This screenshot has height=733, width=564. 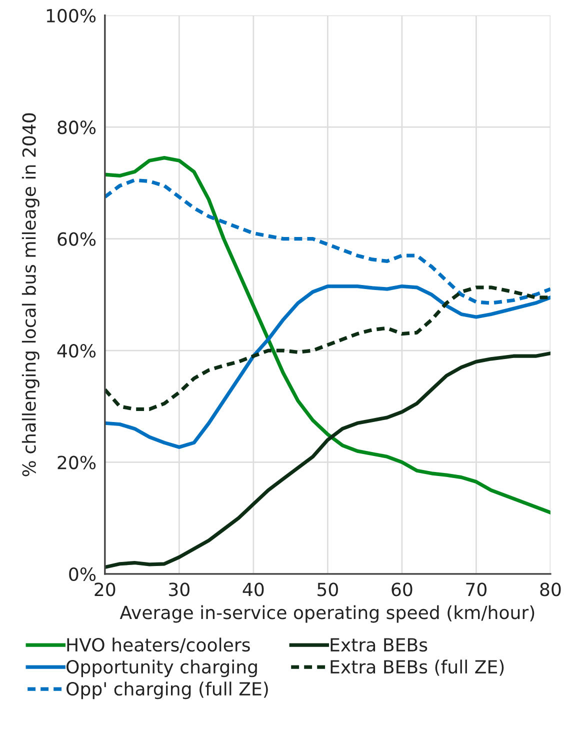 I want to click on x-tick-label: 50, so click(x=328, y=589).